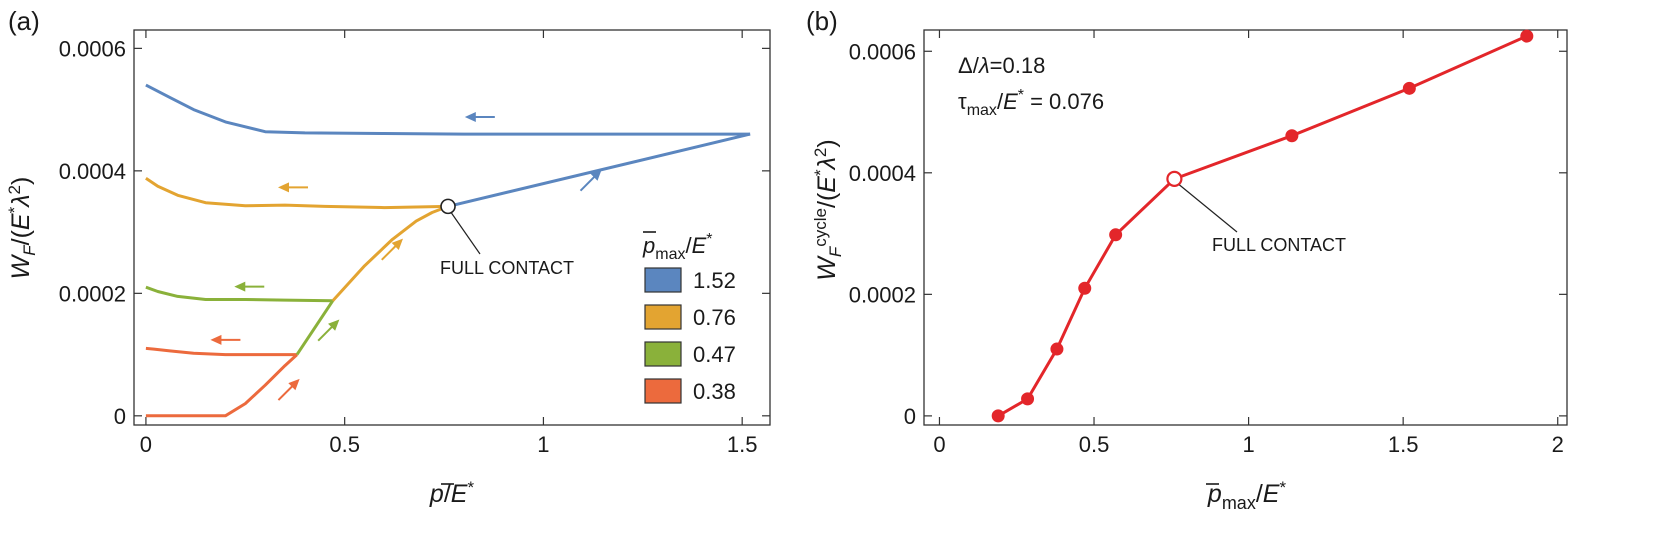  I want to click on panel-b-x-tick-label: 1.5, so click(1403, 444).